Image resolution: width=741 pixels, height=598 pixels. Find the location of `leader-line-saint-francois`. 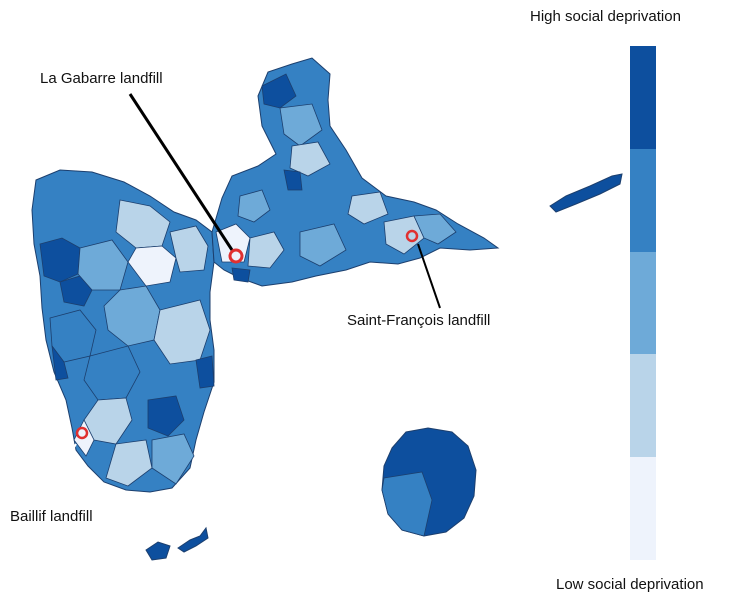

leader-line-saint-francois is located at coordinates (429, 276).